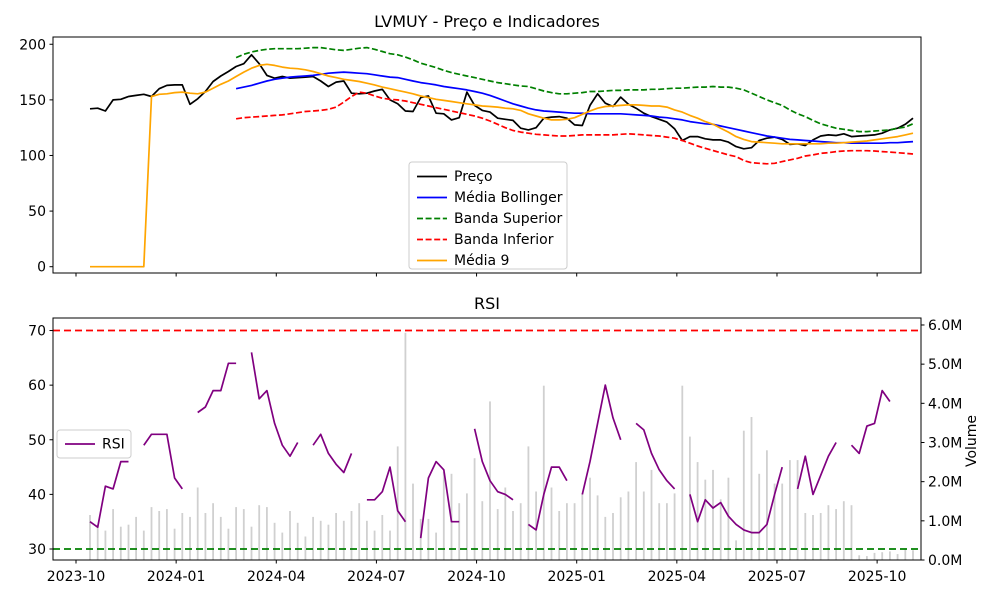 The height and width of the screenshot is (604, 1000). What do you see at coordinates (37, 386) in the screenshot?
I see `rsi-tick-label: 60` at bounding box center [37, 386].